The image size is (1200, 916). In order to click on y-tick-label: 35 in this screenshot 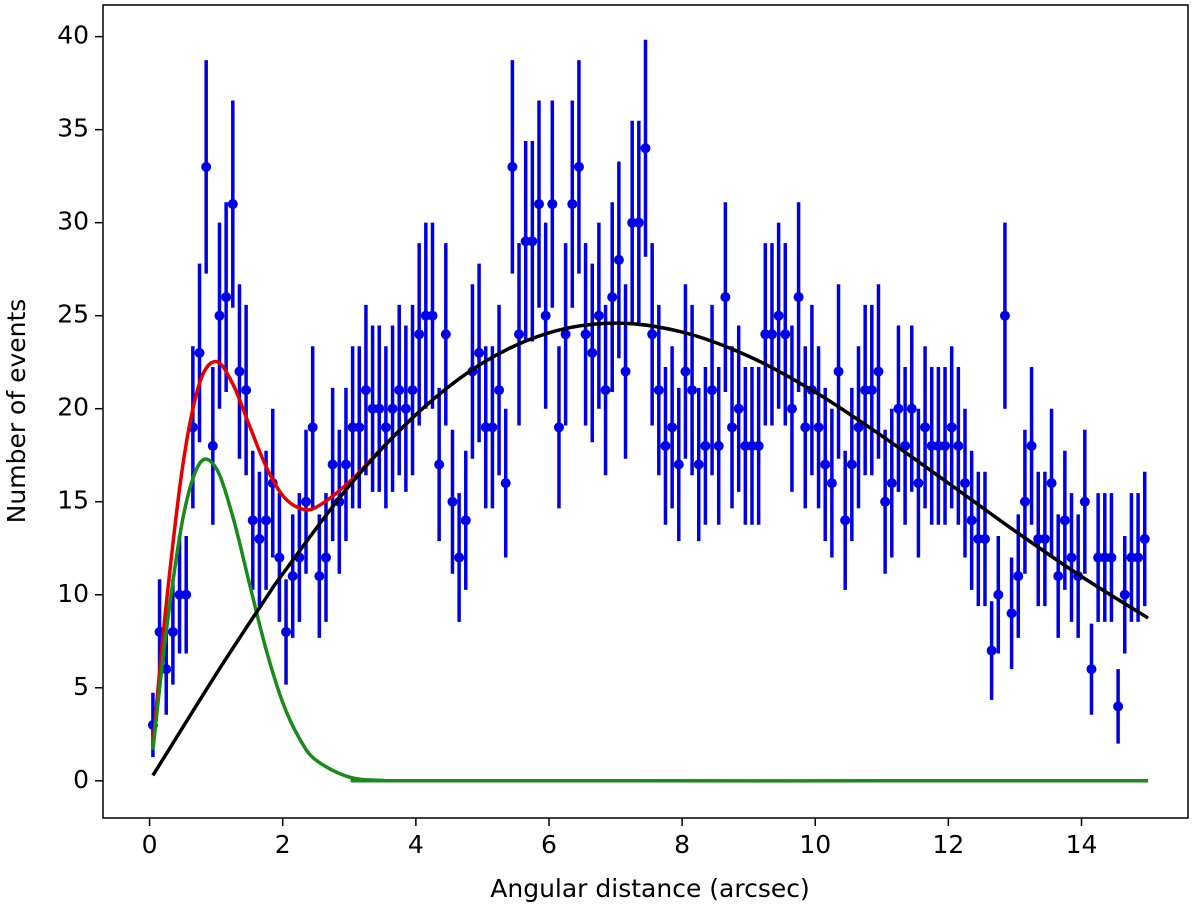, I will do `click(73, 128)`.